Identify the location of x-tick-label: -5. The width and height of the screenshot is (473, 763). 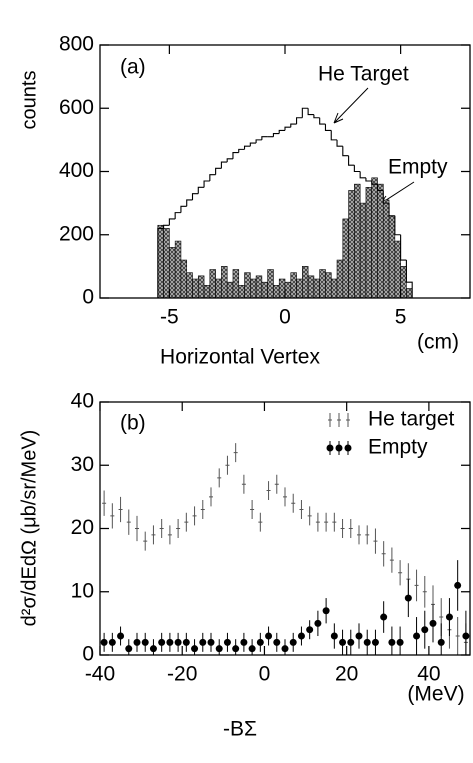
(169, 317).